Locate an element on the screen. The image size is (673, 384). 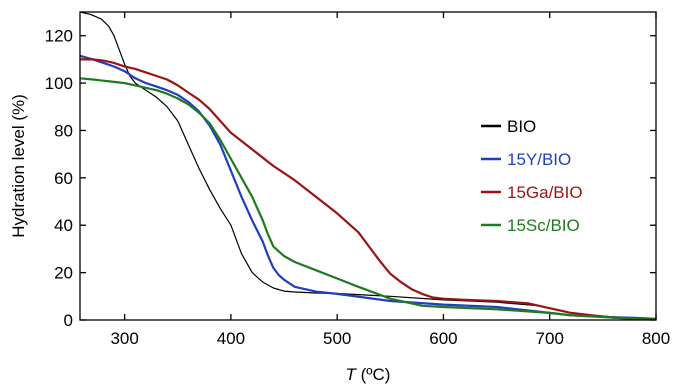
x-tick-label: 800 is located at coordinates (656, 338).